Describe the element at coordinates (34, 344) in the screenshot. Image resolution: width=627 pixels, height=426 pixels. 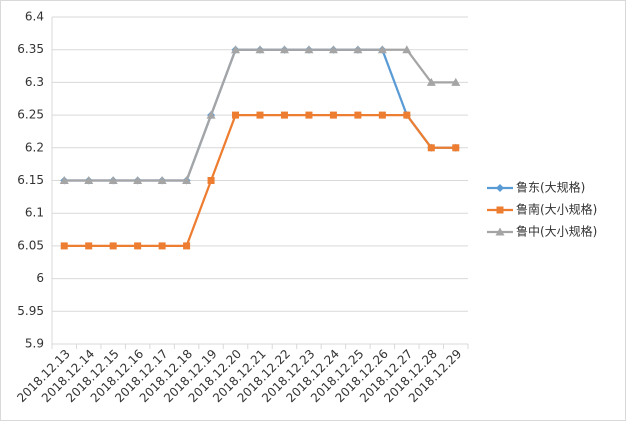
I see `y-tick-label: 5.9` at that location.